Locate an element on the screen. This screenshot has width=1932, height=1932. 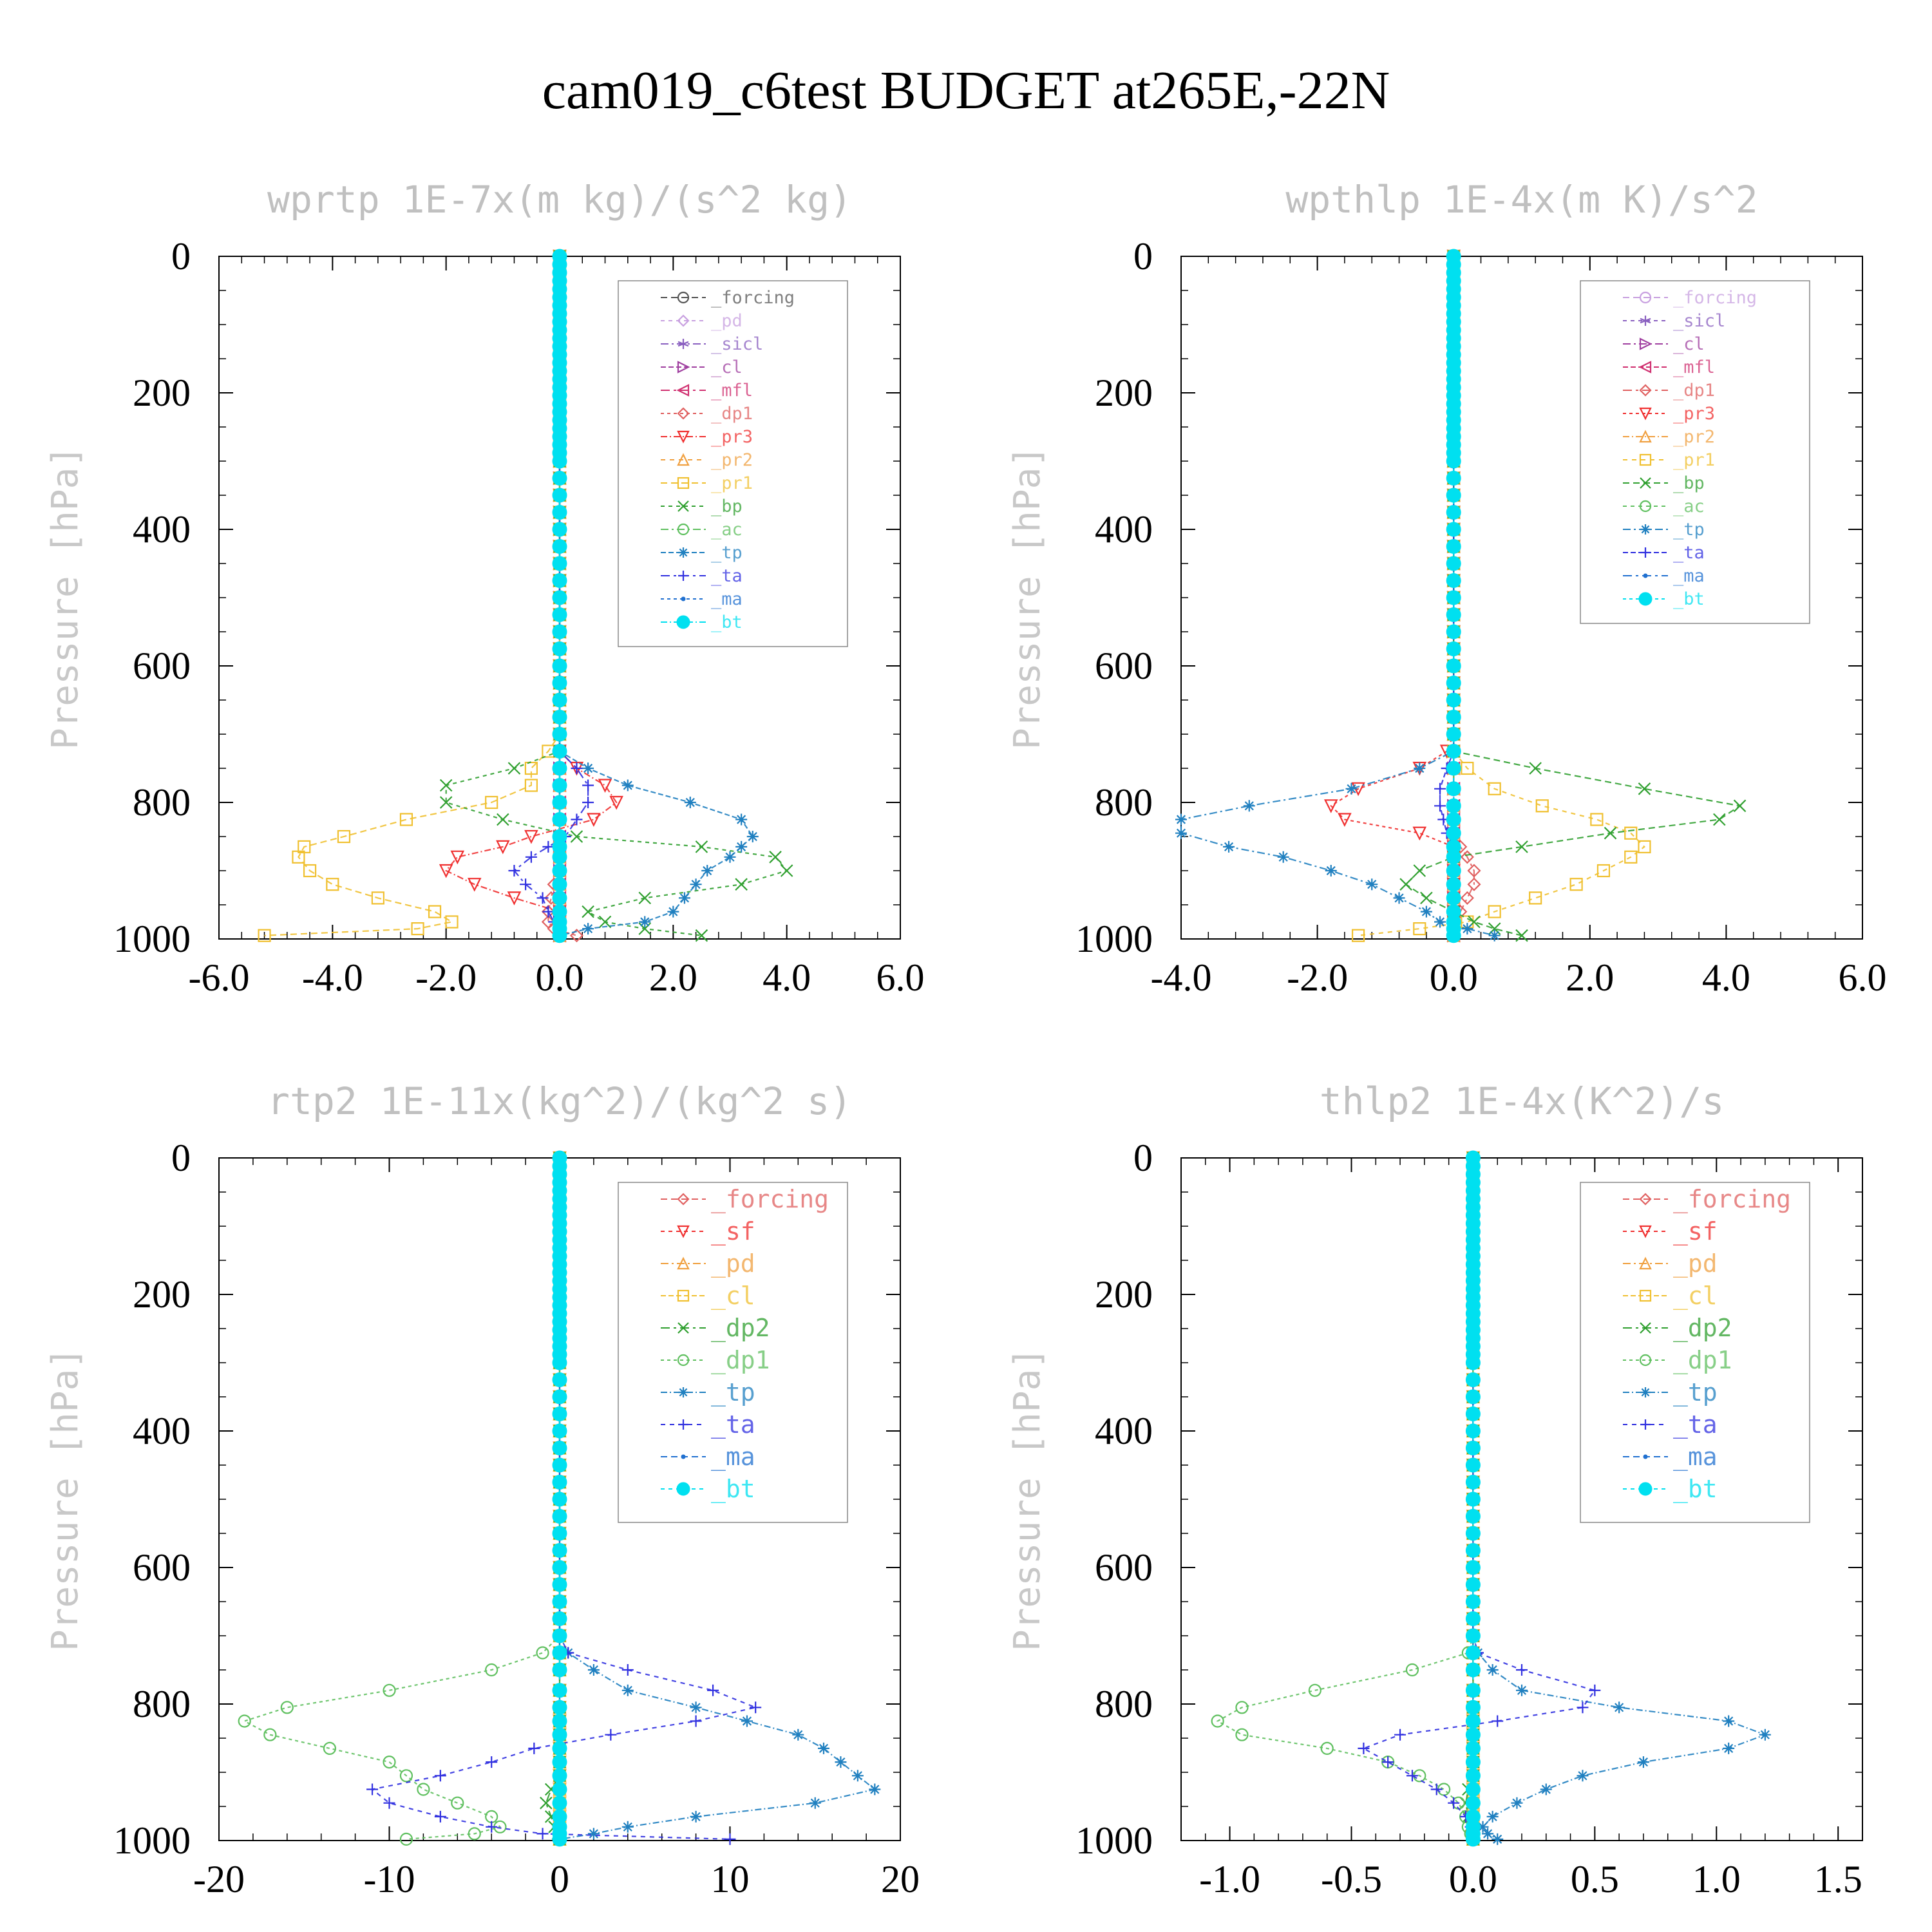
legend-item: _ma is located at coordinates (702, 599).